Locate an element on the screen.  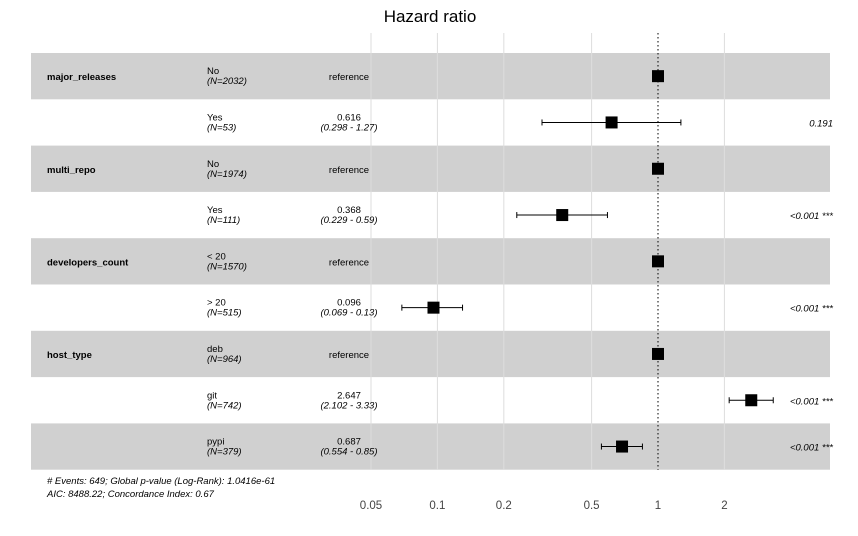
level-label: pypi is located at coordinates (215, 442).